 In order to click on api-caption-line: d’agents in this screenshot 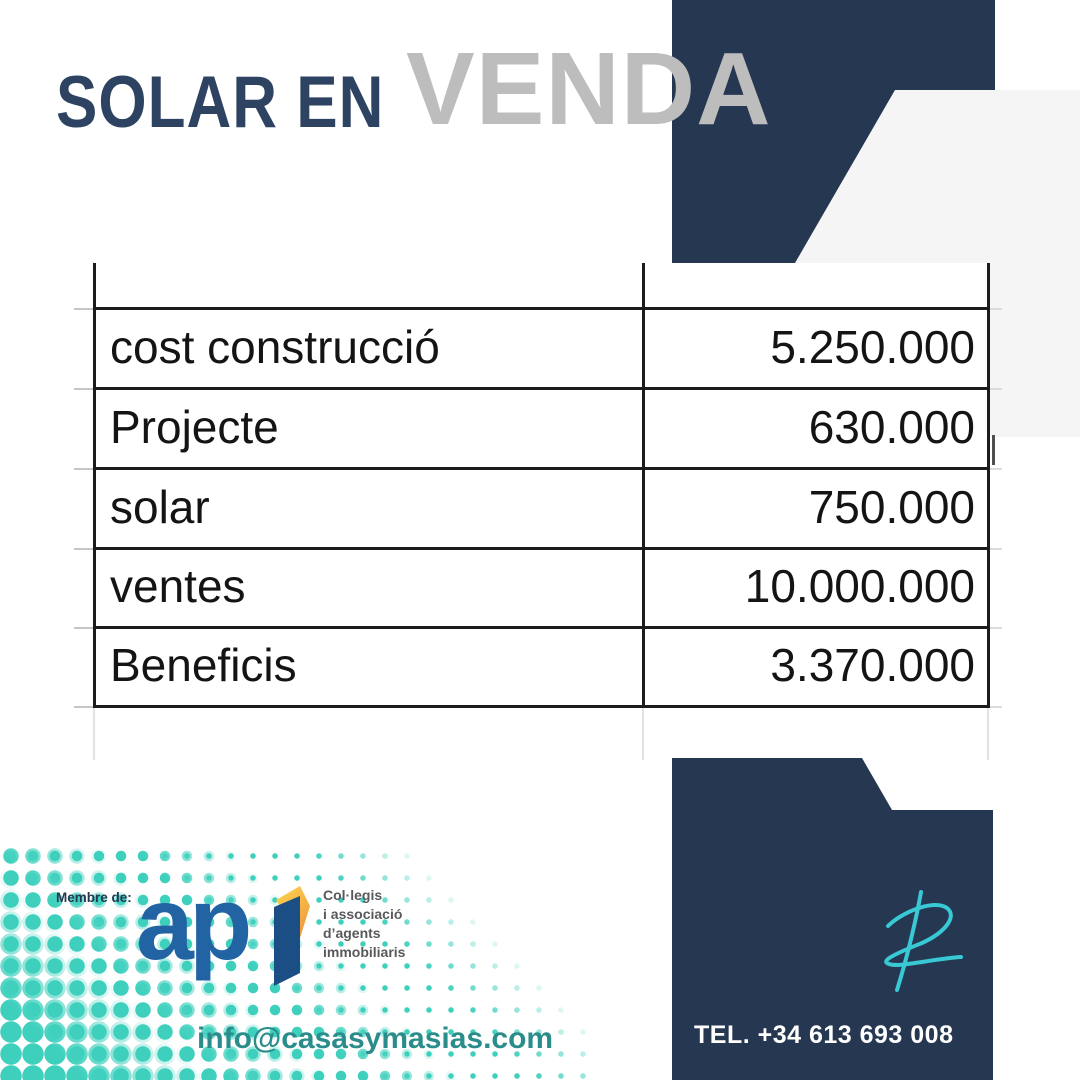, I will do `click(352, 933)`.